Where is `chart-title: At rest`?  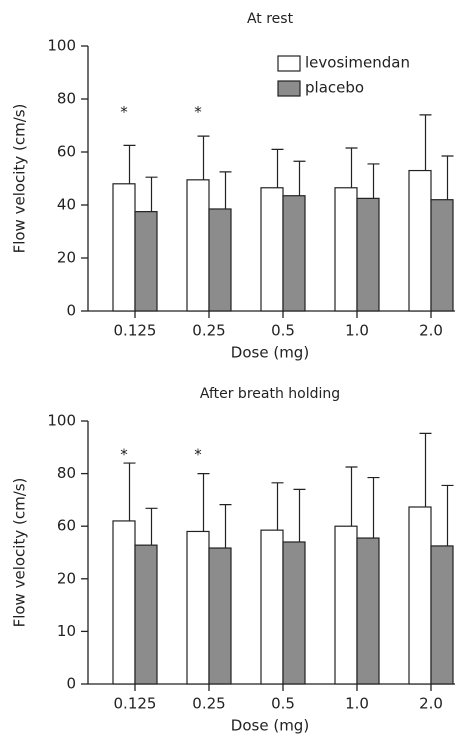
chart-title: At rest is located at coordinates (270, 19).